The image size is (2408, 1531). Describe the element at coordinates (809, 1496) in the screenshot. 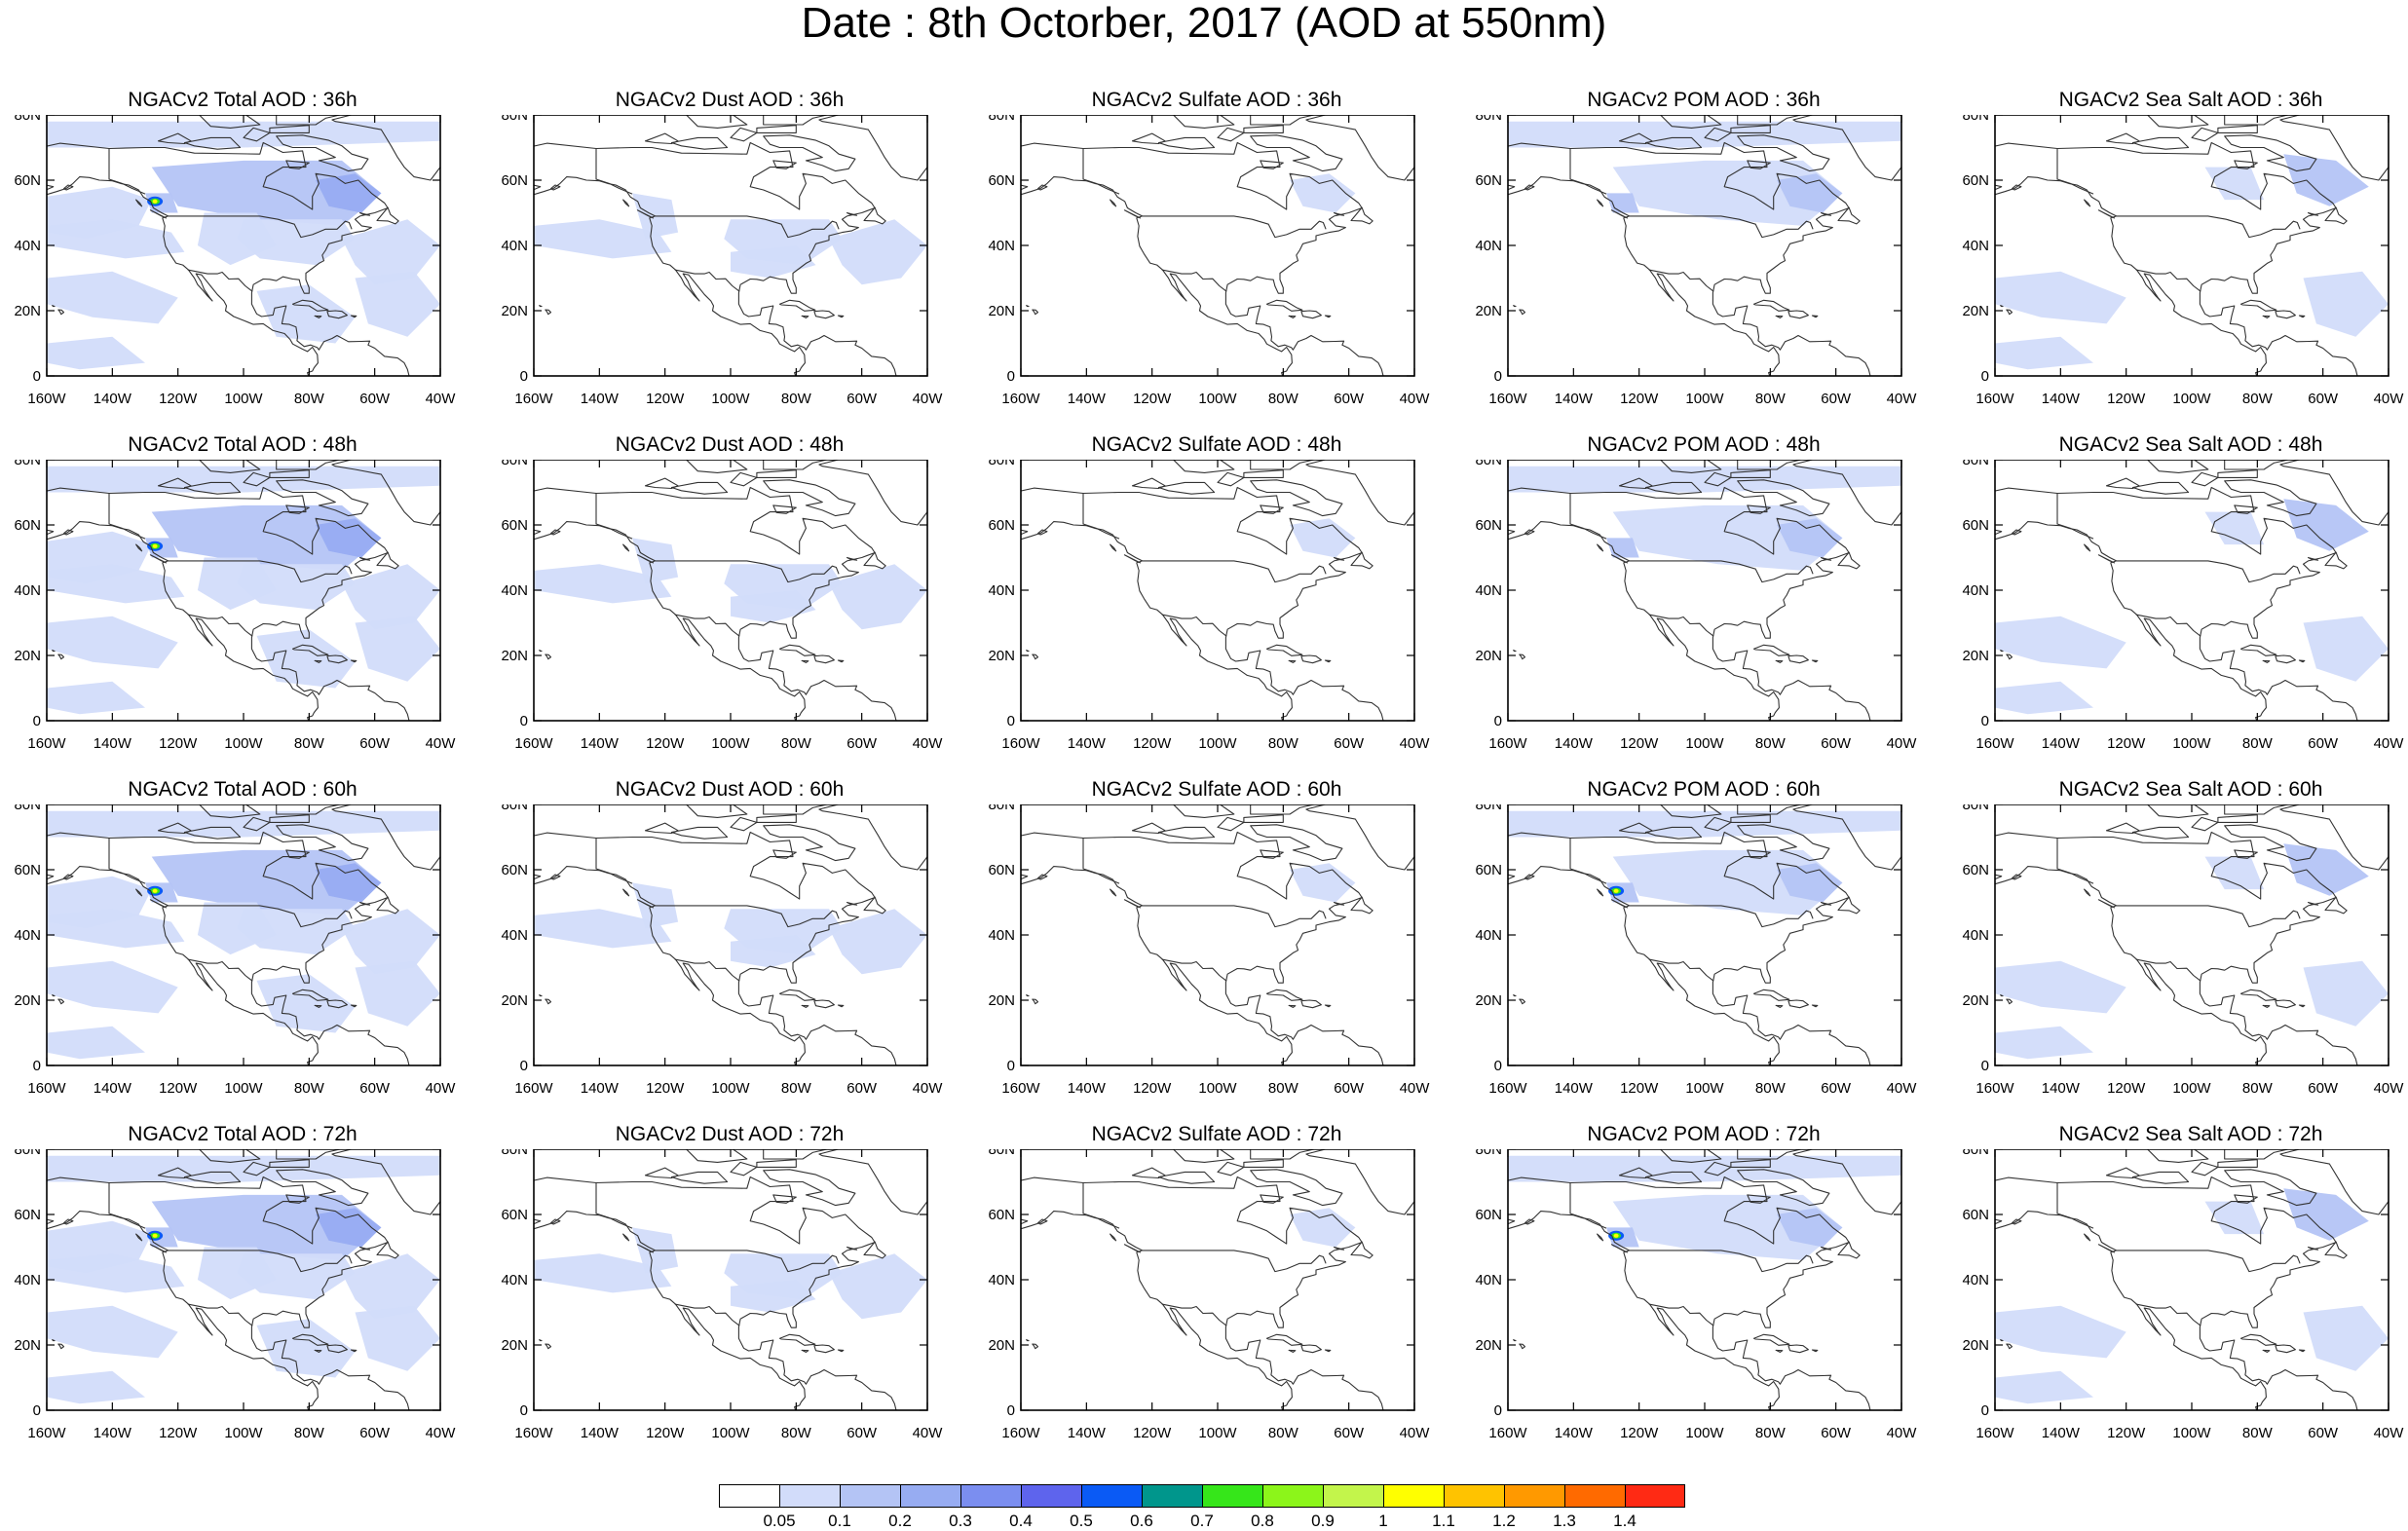

I see `colorbar-swatch` at that location.